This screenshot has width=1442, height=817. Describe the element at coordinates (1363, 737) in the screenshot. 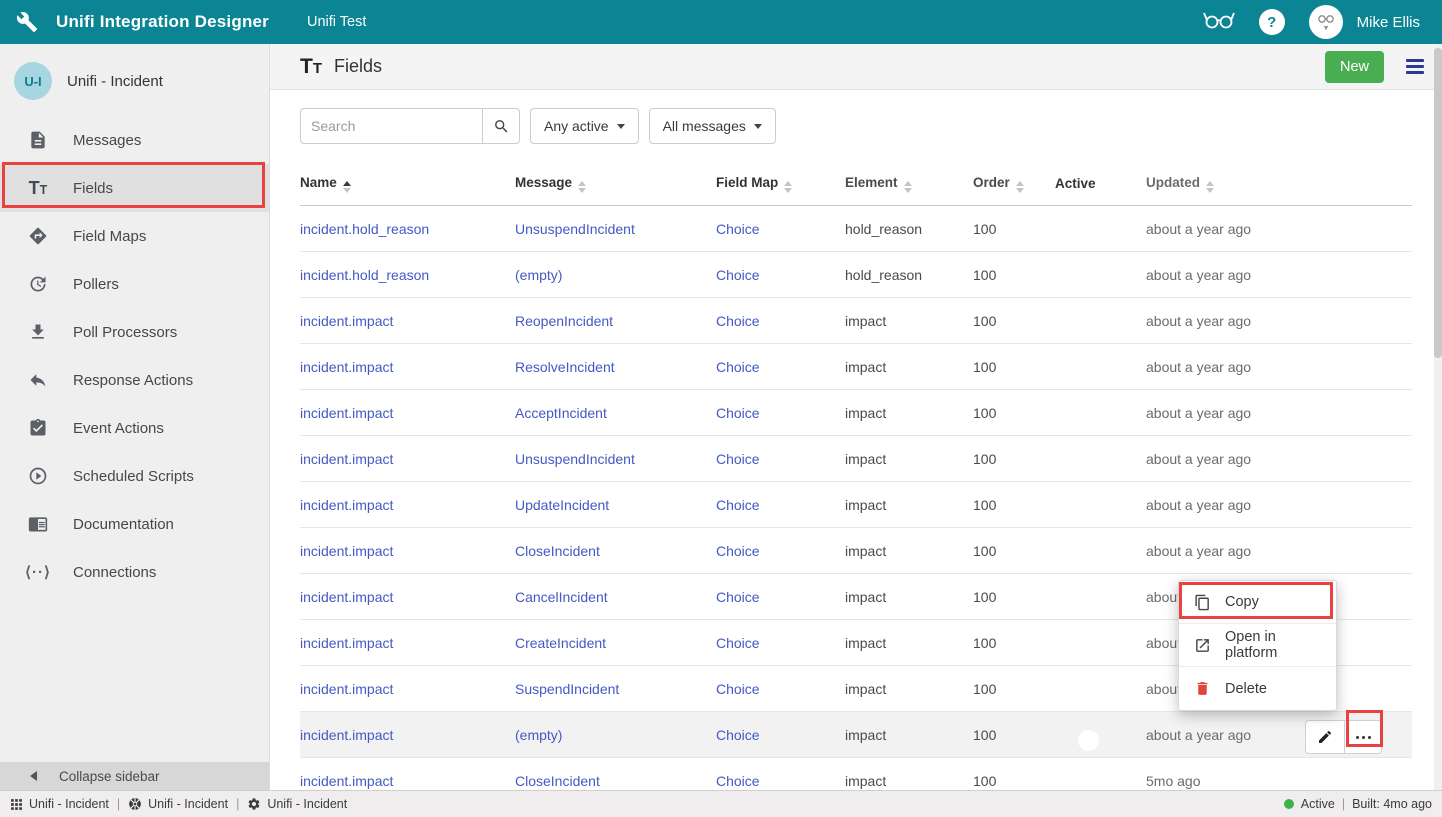

I see `more-button` at that location.